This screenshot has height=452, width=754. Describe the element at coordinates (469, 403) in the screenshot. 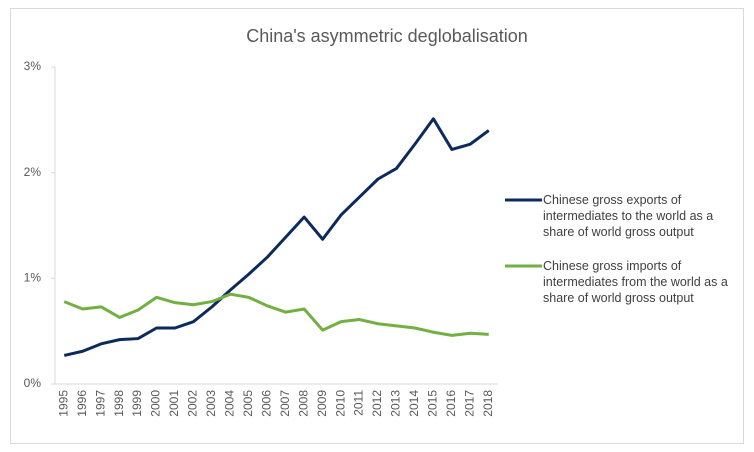

I see `x-tick-label: 2017` at that location.